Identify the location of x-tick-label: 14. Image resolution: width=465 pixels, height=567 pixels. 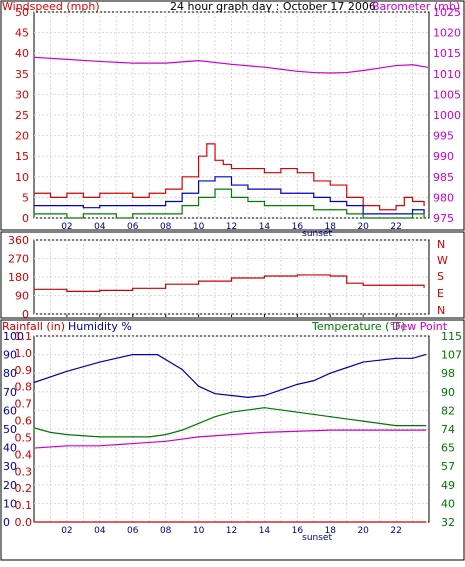
(265, 227).